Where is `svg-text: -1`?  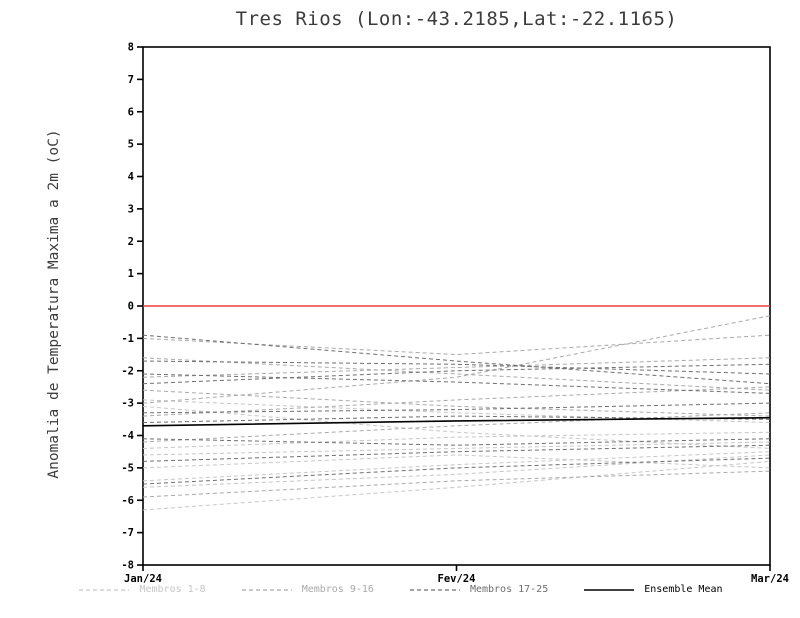
svg-text: -1 is located at coordinates (127, 339).